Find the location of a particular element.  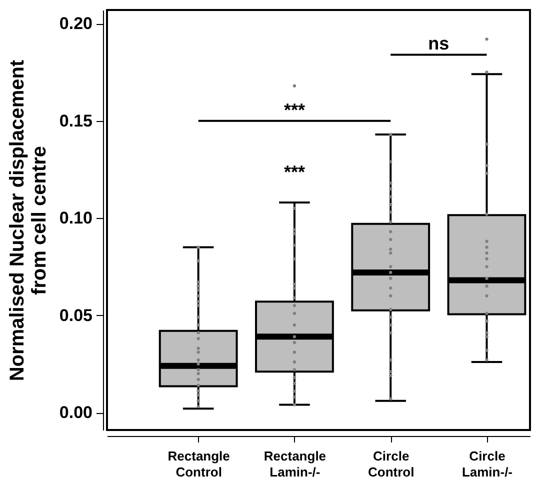

x-tick-label: Circle Lamin-/- is located at coordinates (487, 464).